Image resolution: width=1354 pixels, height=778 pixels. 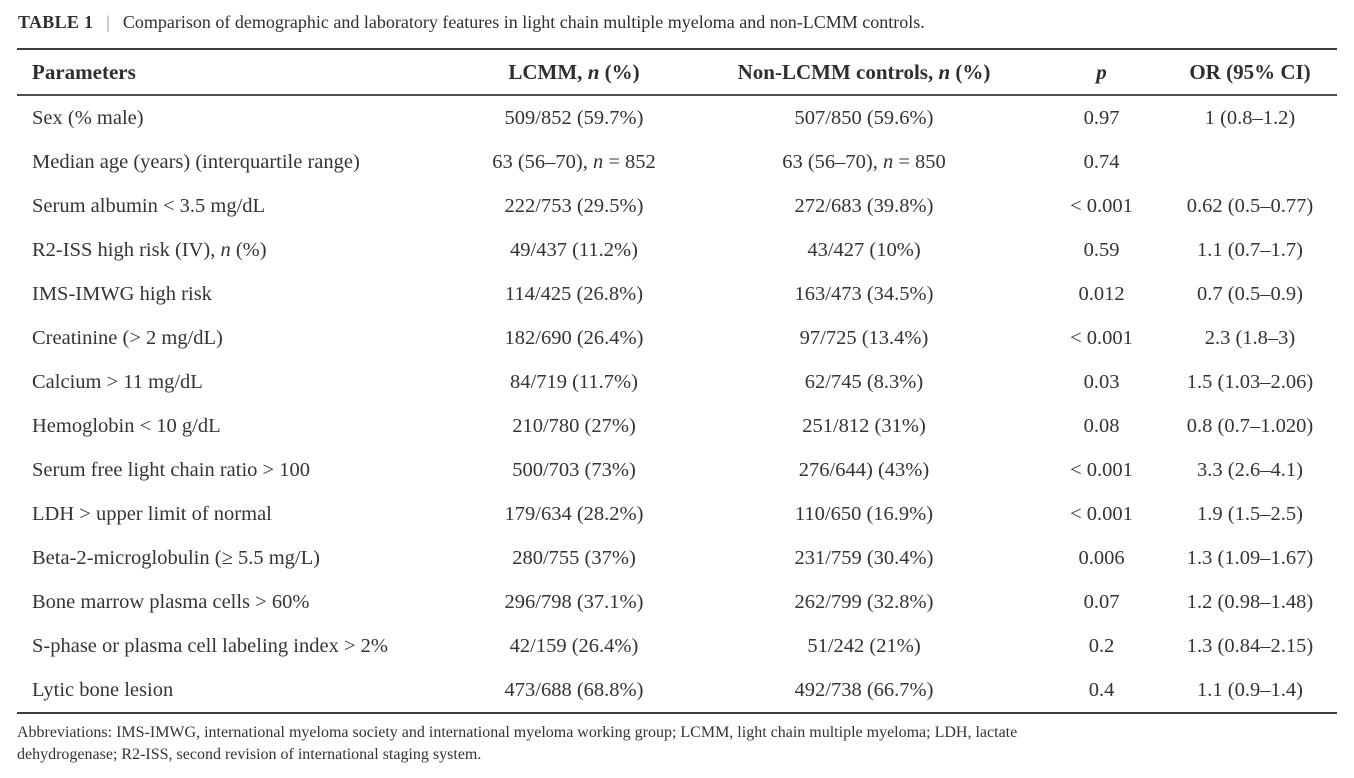 What do you see at coordinates (171, 469) in the screenshot?
I see `cell-parameter: Serum free light chain ratio > 100` at bounding box center [171, 469].